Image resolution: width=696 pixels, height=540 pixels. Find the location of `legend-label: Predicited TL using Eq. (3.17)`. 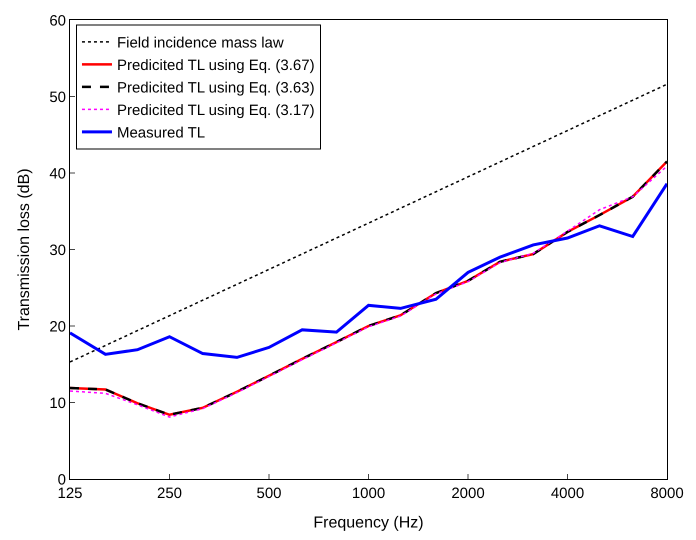

legend-label: Predicited TL using Eq. (3.17) is located at coordinates (215, 111).